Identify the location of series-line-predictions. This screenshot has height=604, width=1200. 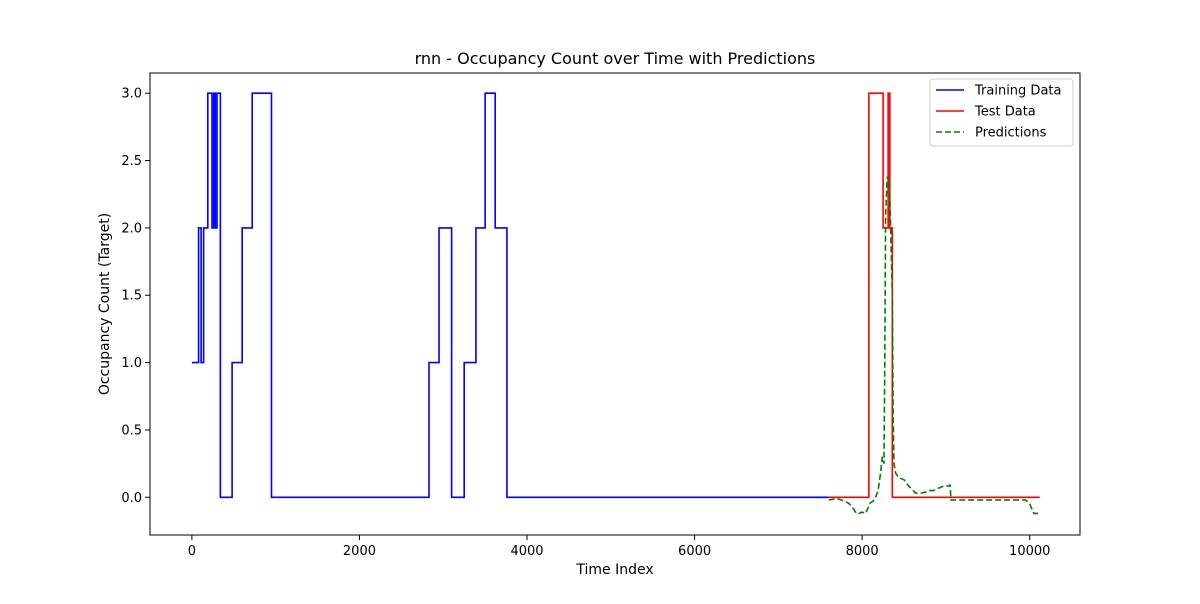
(933, 345).